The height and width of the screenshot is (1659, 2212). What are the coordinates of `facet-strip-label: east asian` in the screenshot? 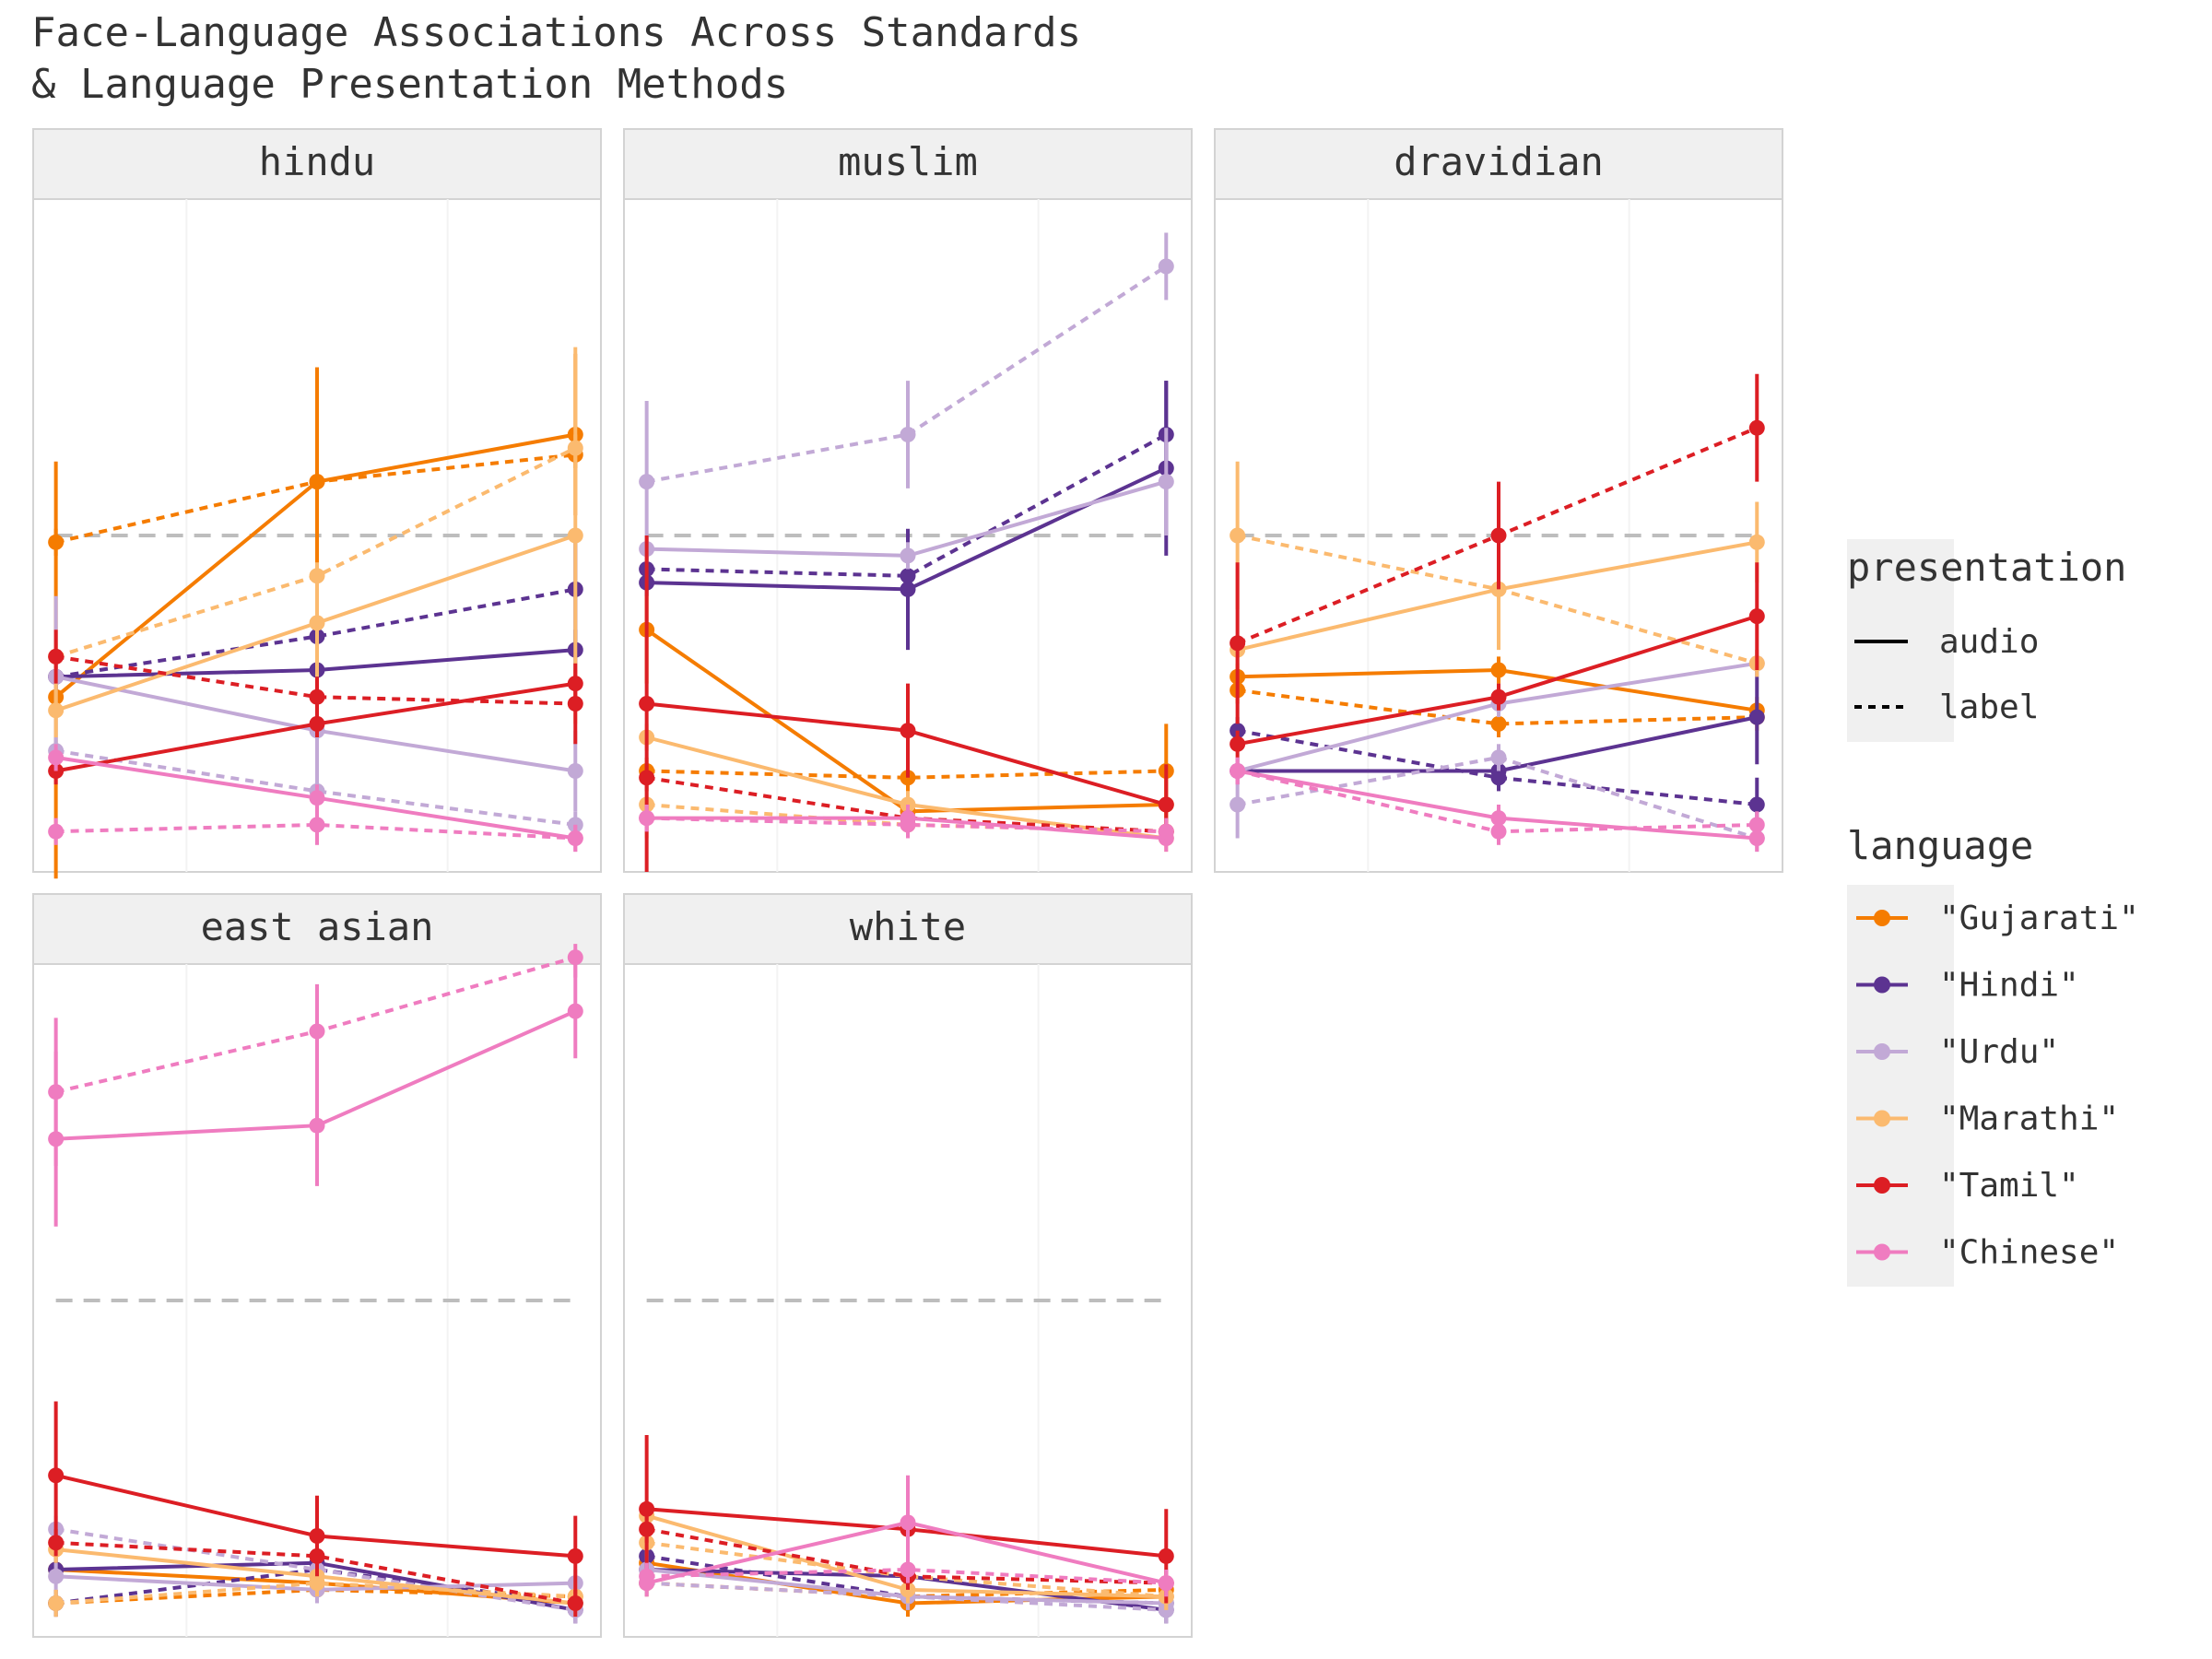 It's located at (317, 926).